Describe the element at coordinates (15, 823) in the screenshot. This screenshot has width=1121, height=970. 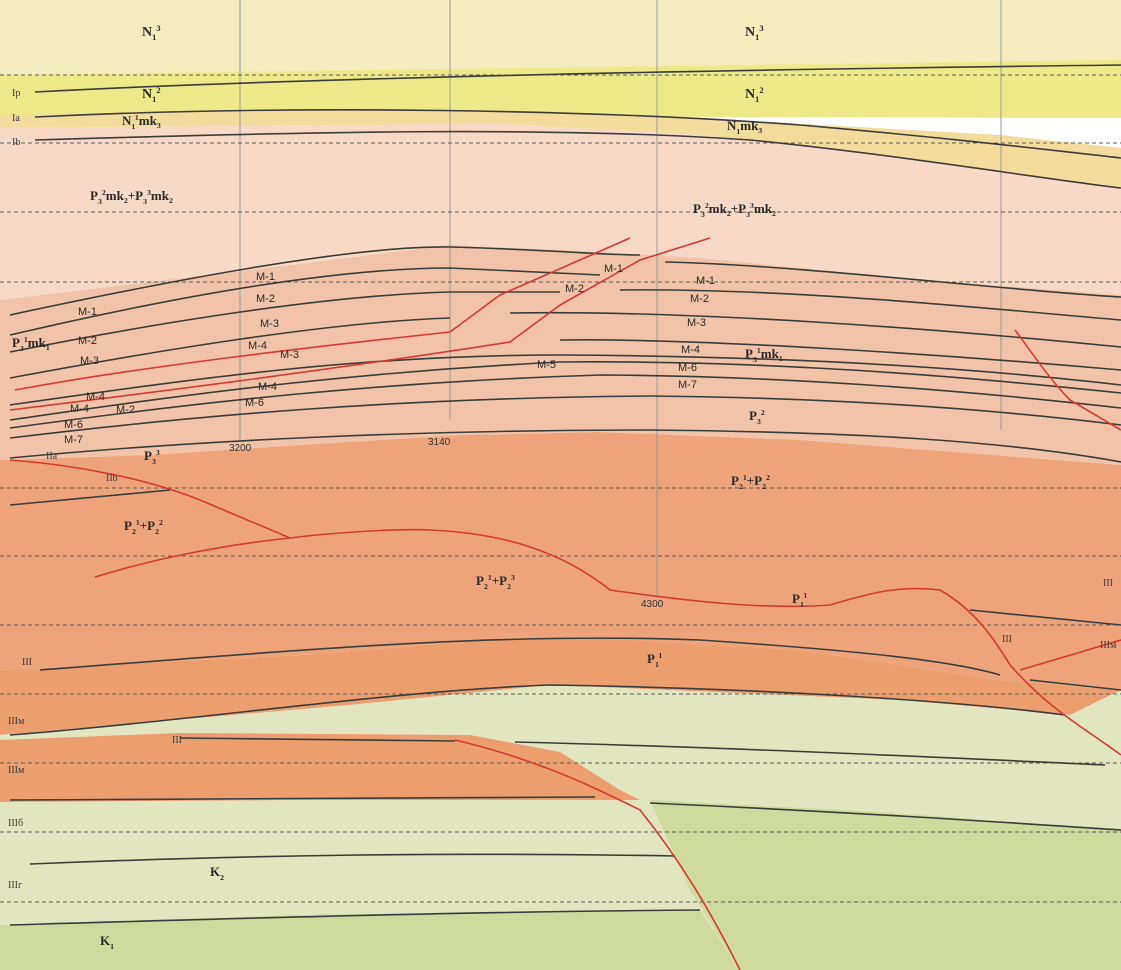
I see `reflector-label-iiib: IIIб` at that location.